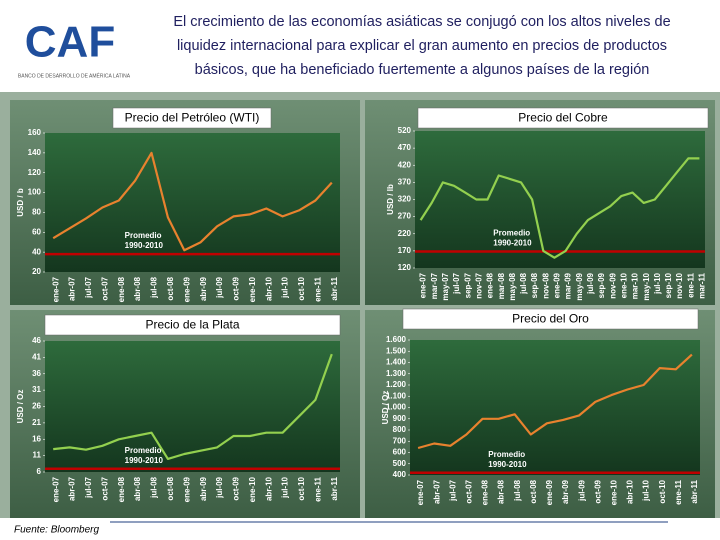 The image size is (720, 540). I want to click on y-tick-label: 36, so click(36, 373).